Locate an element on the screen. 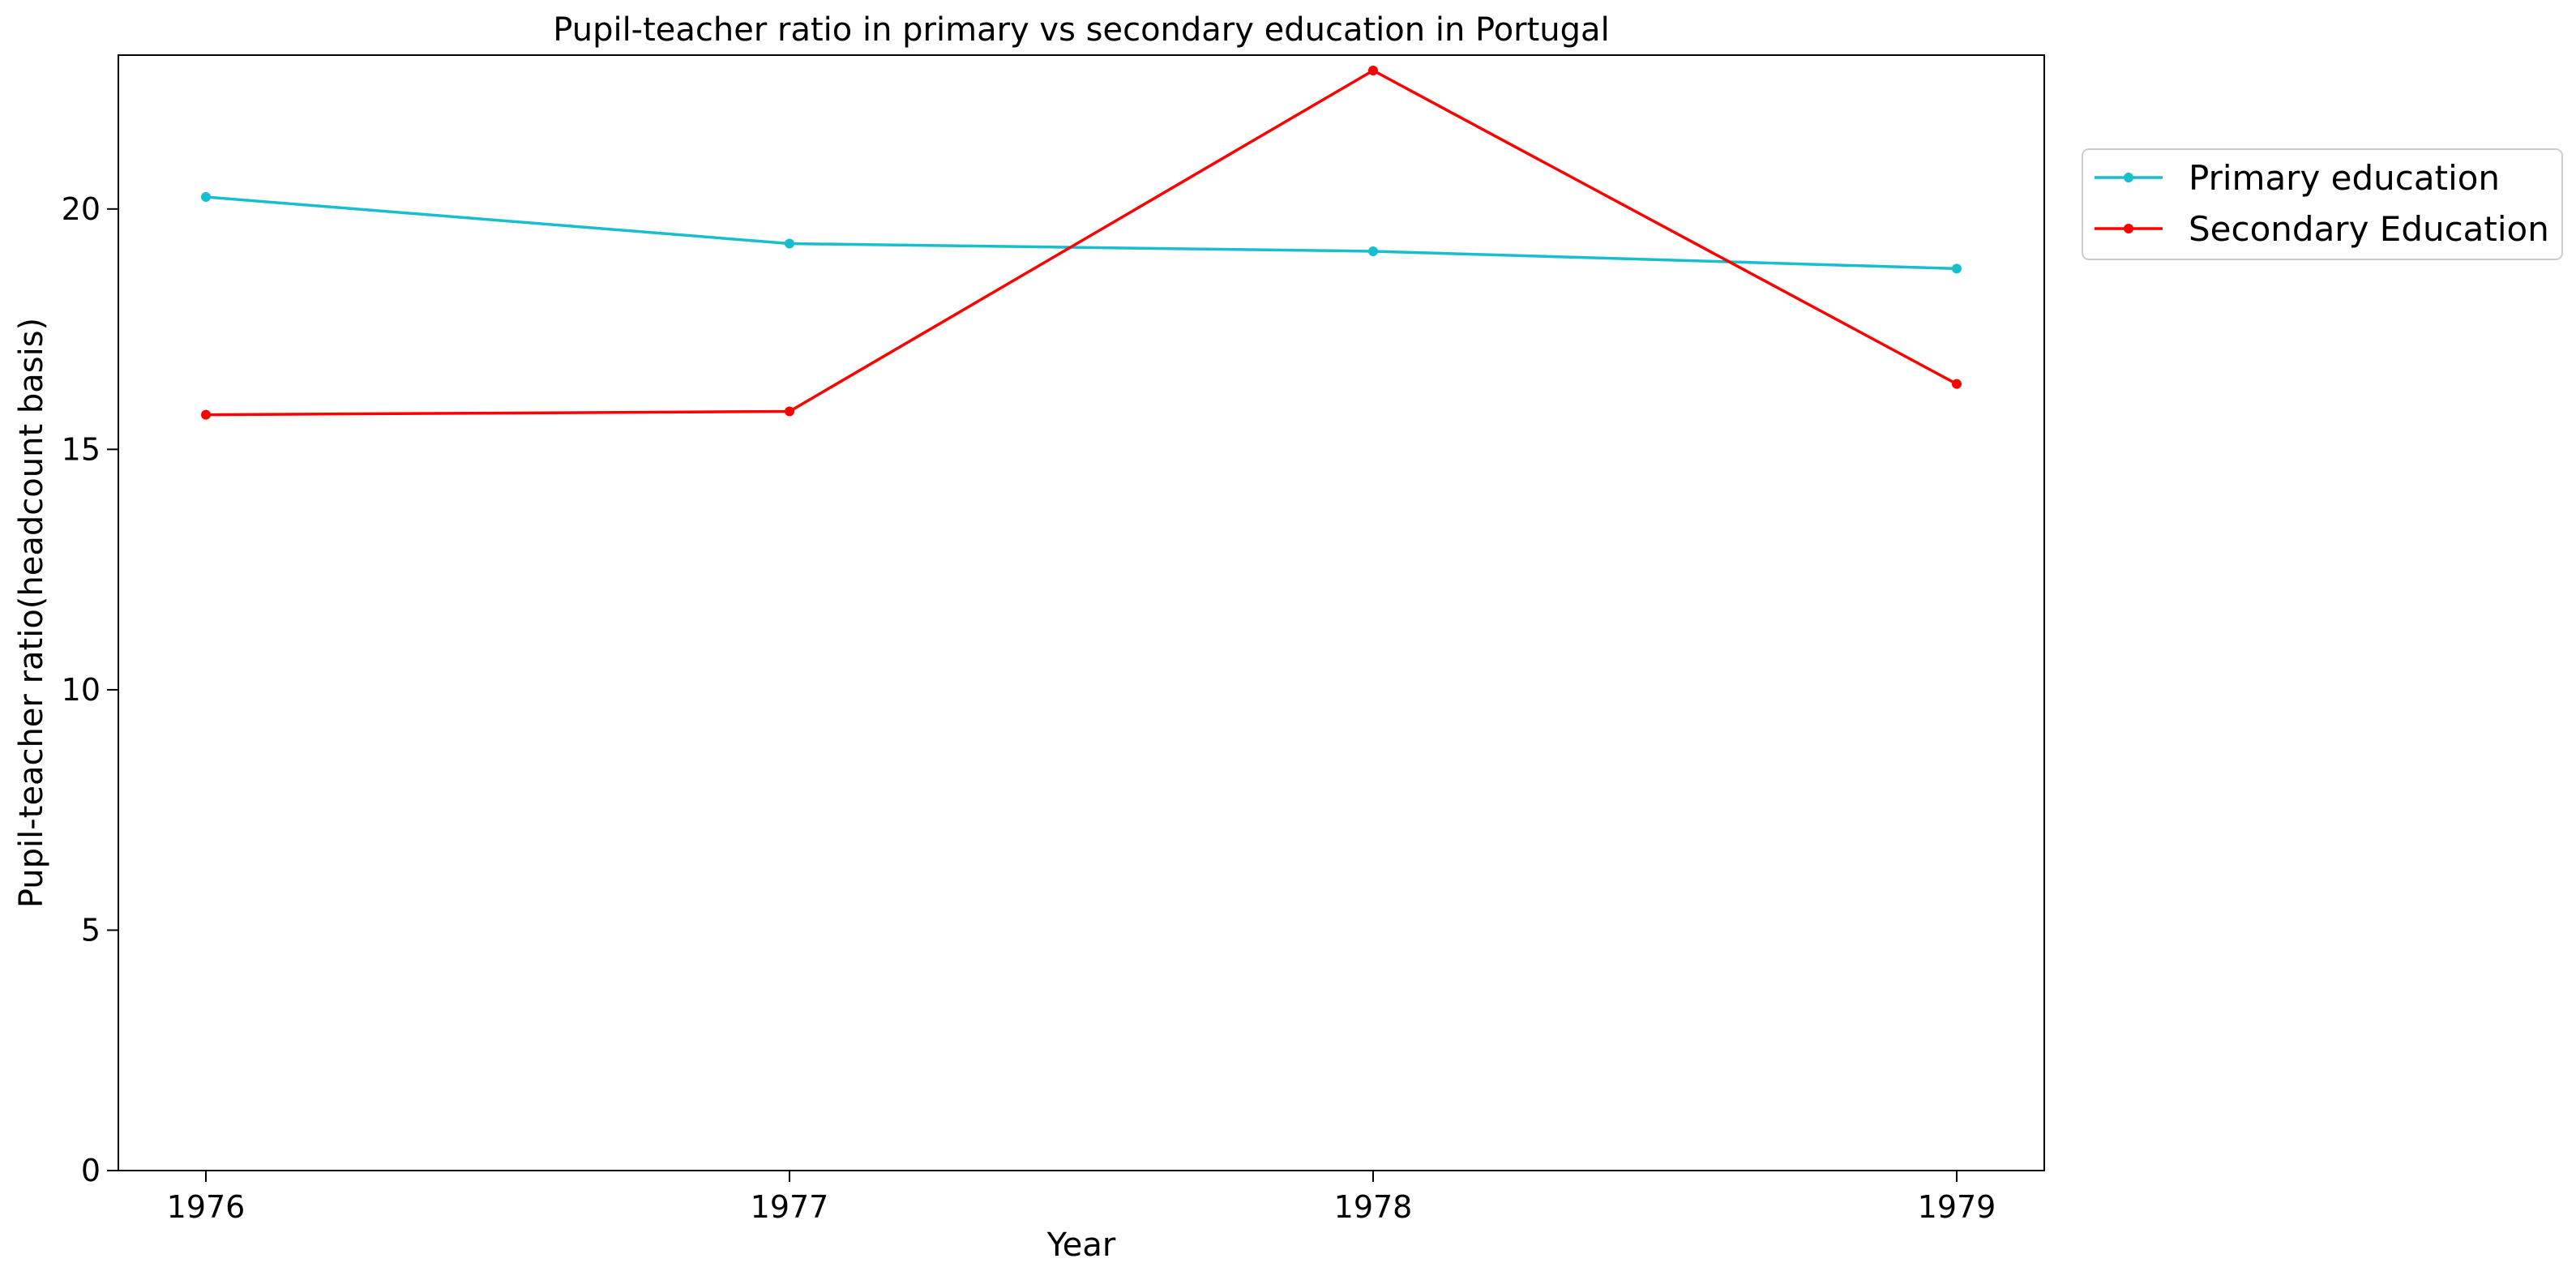  y-tick-label: 15 is located at coordinates (81, 449).